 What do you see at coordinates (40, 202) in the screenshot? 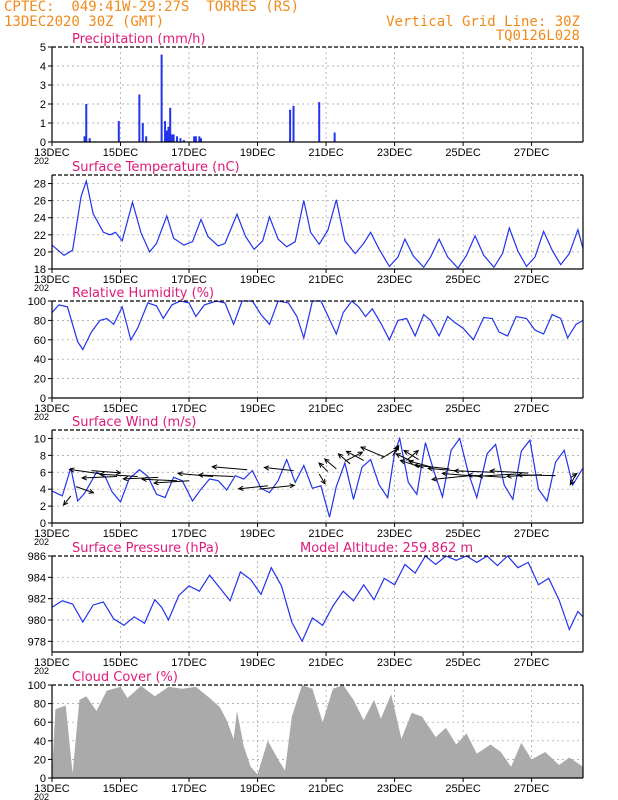
I see `y-tick-label: 26` at bounding box center [40, 202].